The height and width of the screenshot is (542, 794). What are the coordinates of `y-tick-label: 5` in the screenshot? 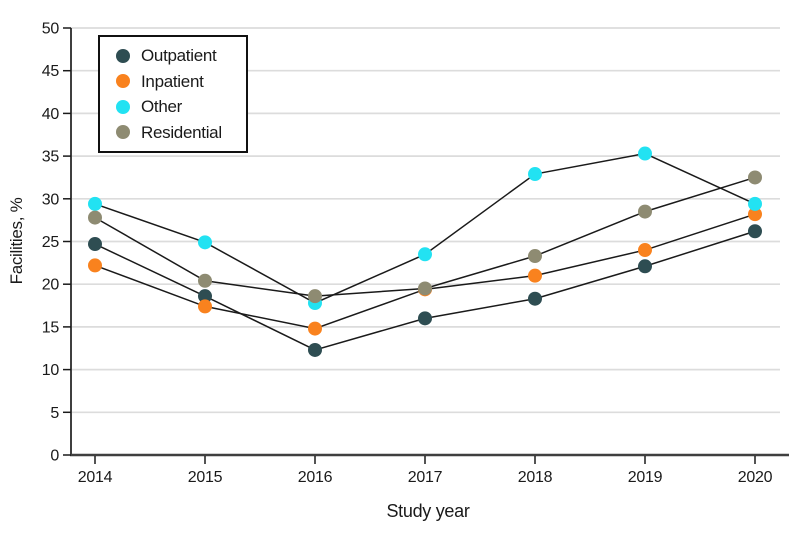 It's located at (54, 413).